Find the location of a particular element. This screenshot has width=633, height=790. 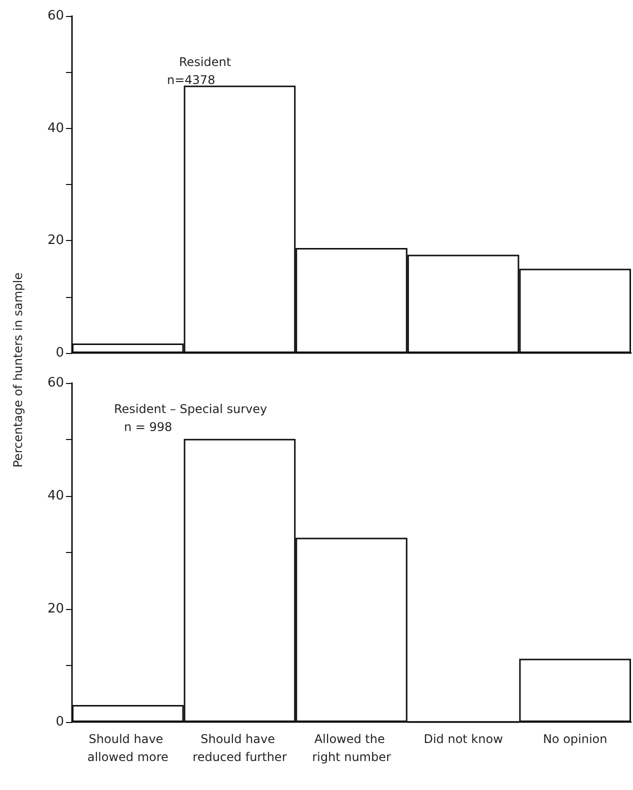

y-axis-title: Percentage of hunters in sample is located at coordinates (18, 370).